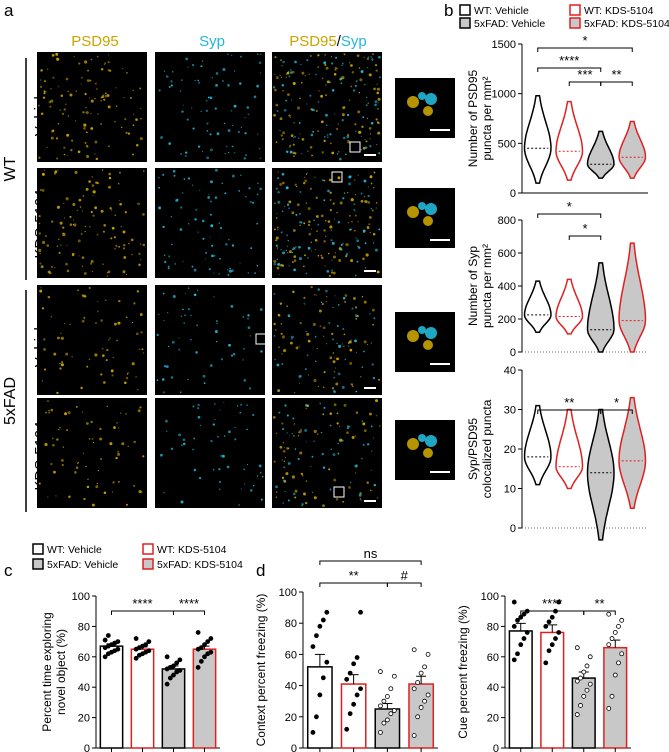 Image resolution: width=669 pixels, height=752 pixels. Describe the element at coordinates (413, 212) in the screenshot. I see `inset-punctum` at that location.